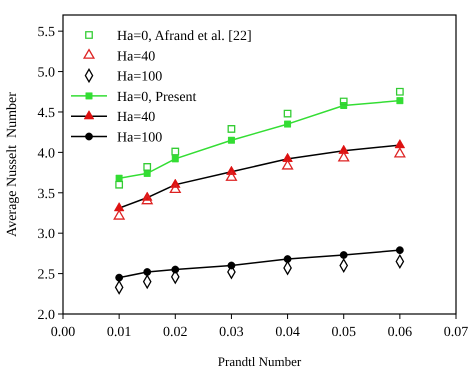  Describe the element at coordinates (46, 73) in the screenshot. I see `y-tick-label: 5.0` at that location.